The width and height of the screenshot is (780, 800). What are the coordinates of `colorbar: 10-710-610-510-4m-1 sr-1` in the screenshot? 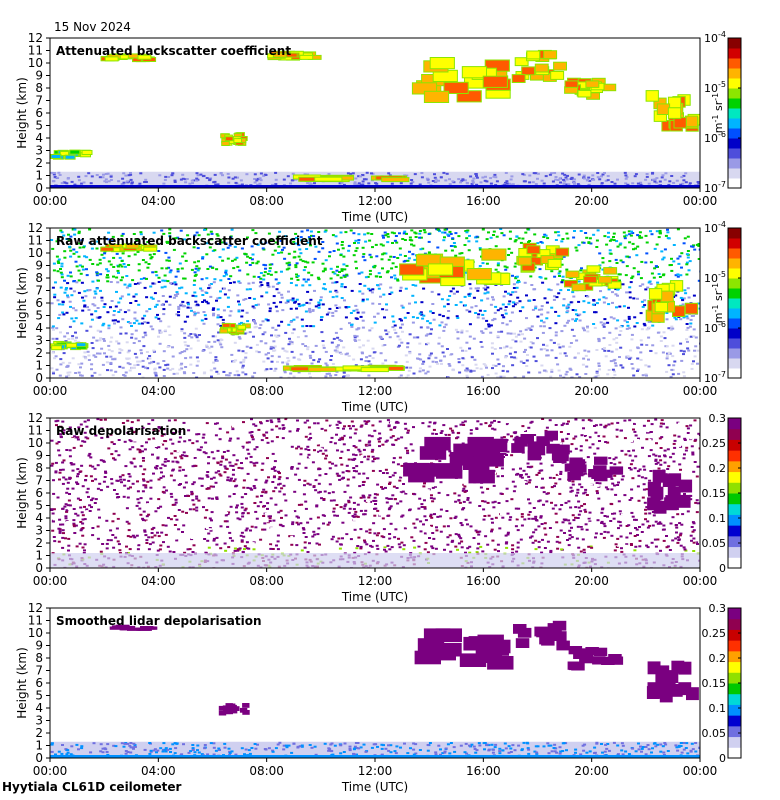 It's located at (723, 112).